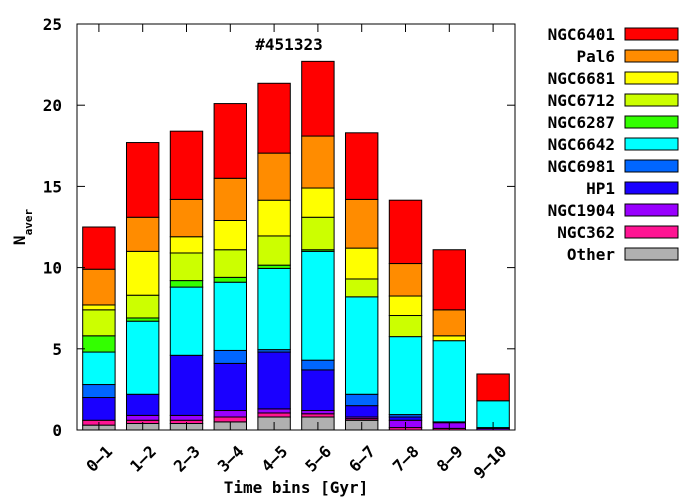 The height and width of the screenshot is (500, 700). Describe the element at coordinates (288, 44) in the screenshot. I see `chart-annotation: #451323` at that location.